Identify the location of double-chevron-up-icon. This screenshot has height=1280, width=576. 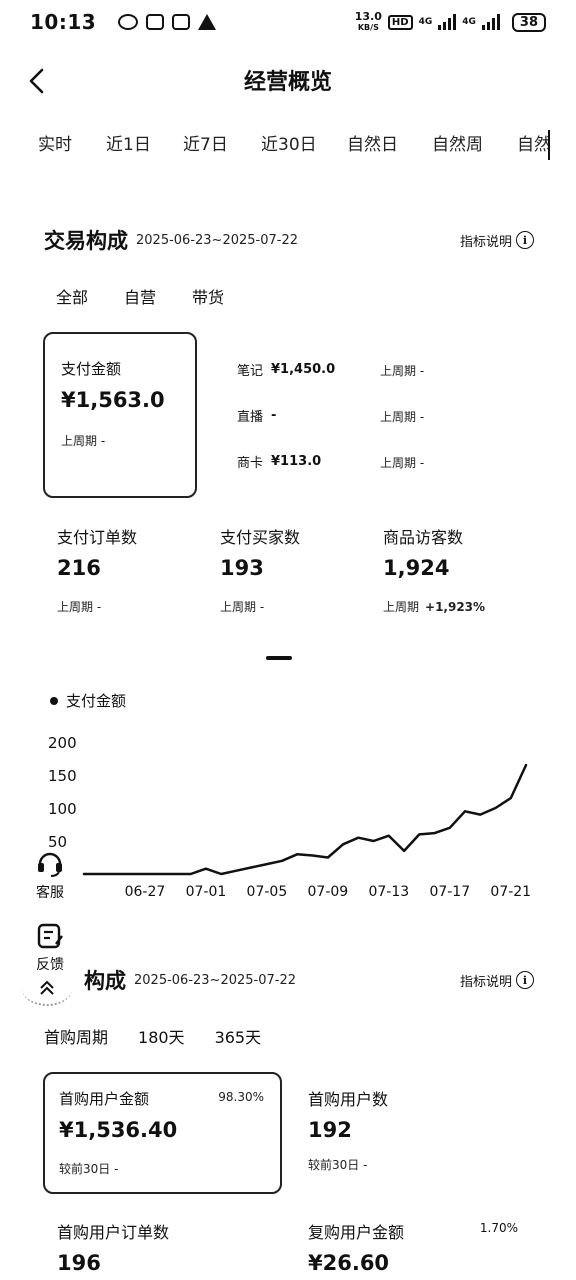
(47, 987).